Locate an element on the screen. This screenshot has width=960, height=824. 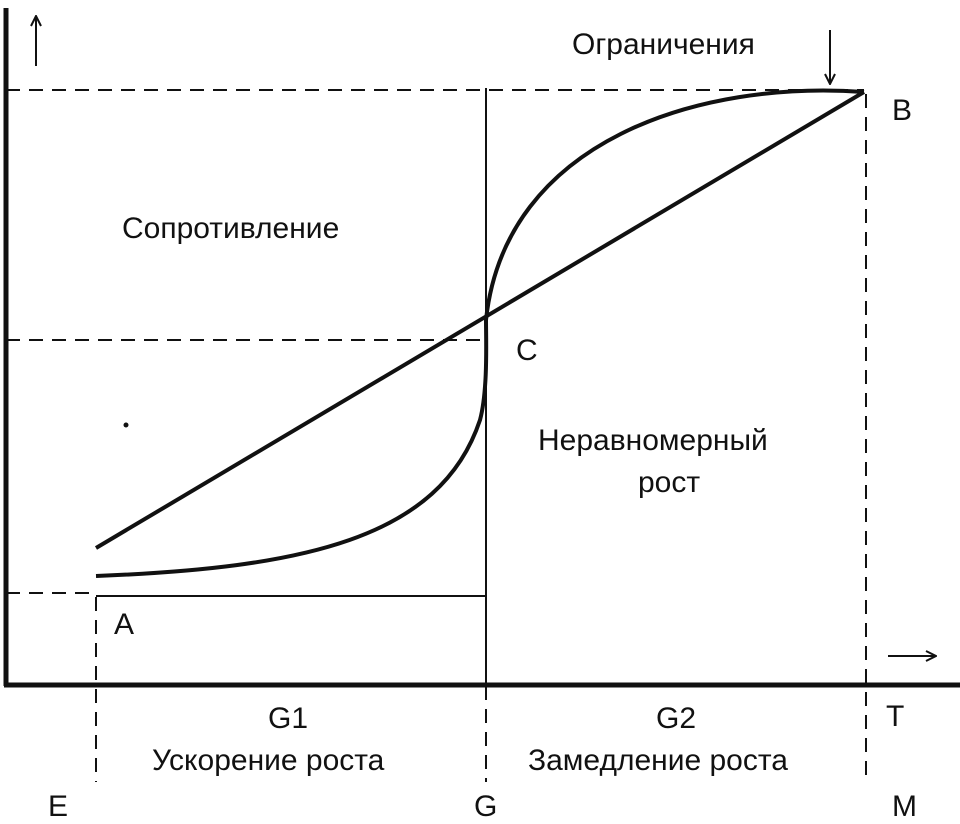
point-t-label: T is located at coordinates (895, 716).